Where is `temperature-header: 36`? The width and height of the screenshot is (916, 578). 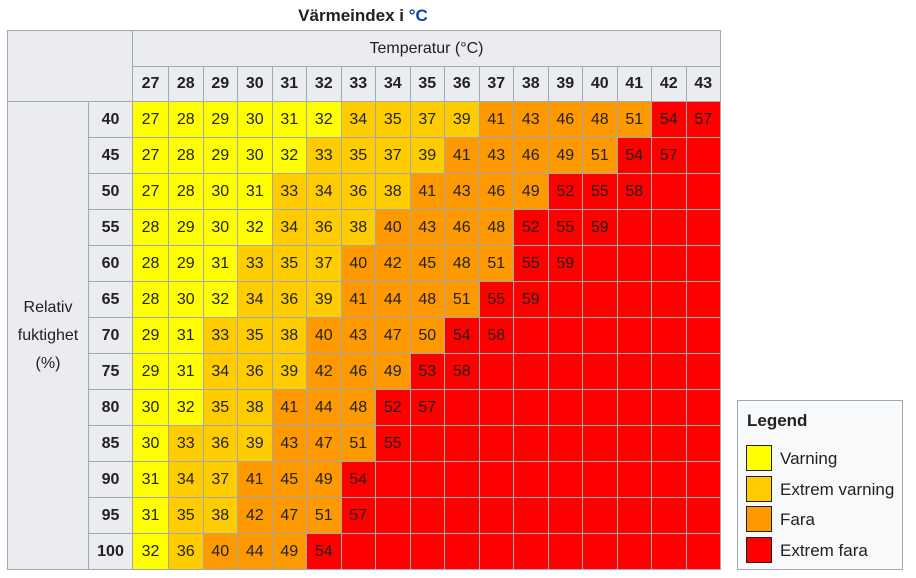
temperature-header: 36 is located at coordinates (462, 84).